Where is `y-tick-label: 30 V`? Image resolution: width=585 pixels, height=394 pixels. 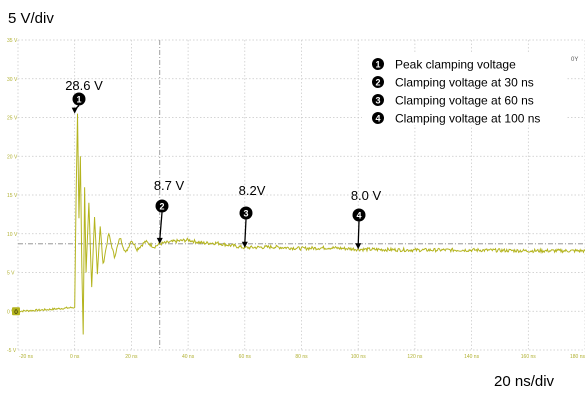
y-tick-label: 30 V is located at coordinates (12, 80).